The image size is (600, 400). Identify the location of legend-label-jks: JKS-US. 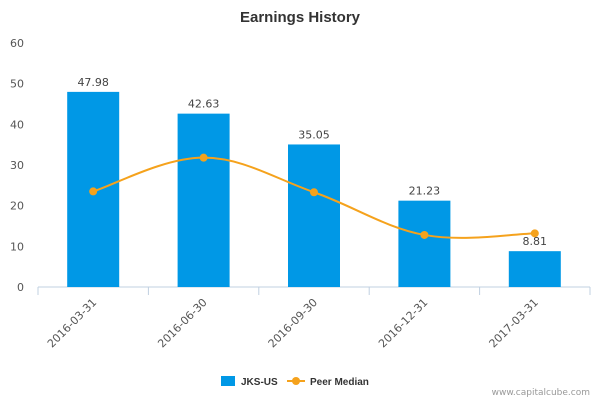
(259, 382).